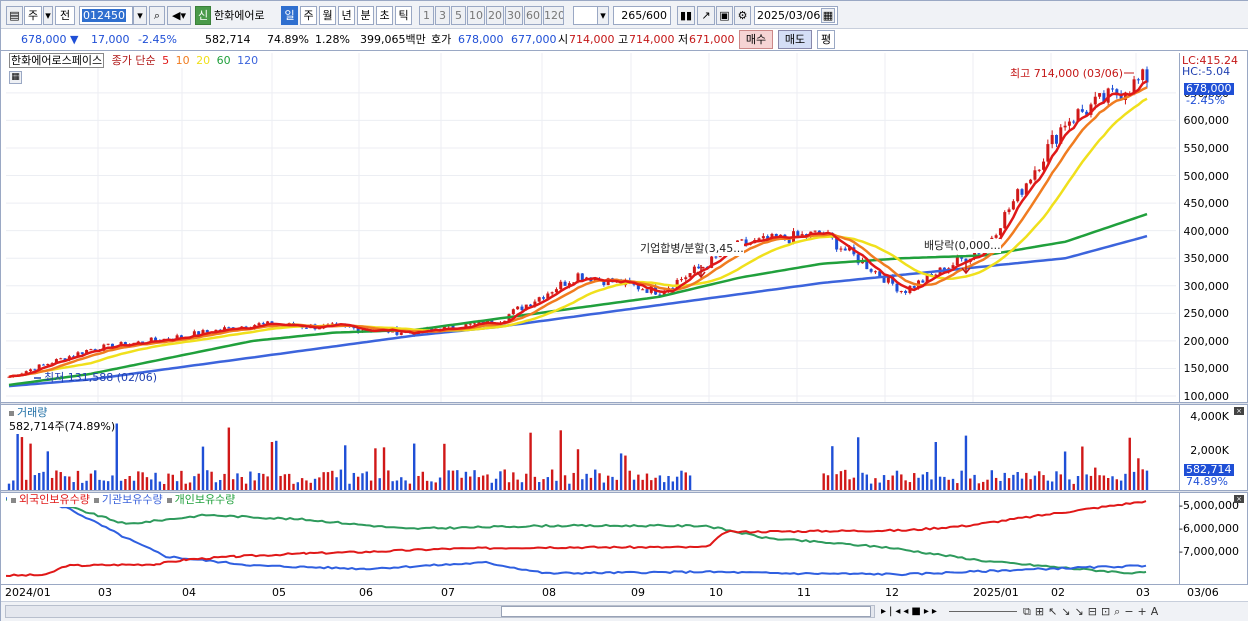  Describe the element at coordinates (448, 592) in the screenshot. I see `x-axis-label: 07` at that location.